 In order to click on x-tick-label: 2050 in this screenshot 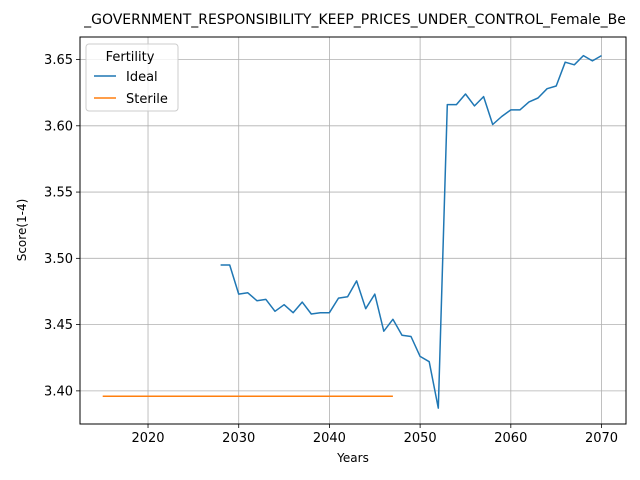, I will do `click(420, 438)`.